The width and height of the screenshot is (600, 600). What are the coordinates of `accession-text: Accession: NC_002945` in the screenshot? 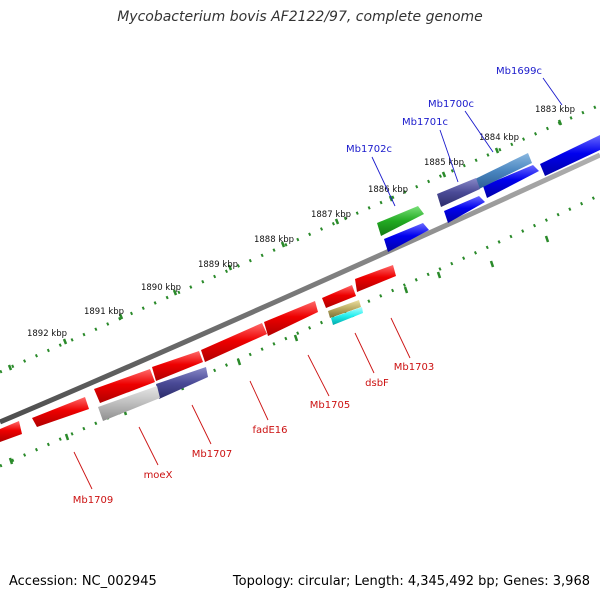 It's located at (83, 581).